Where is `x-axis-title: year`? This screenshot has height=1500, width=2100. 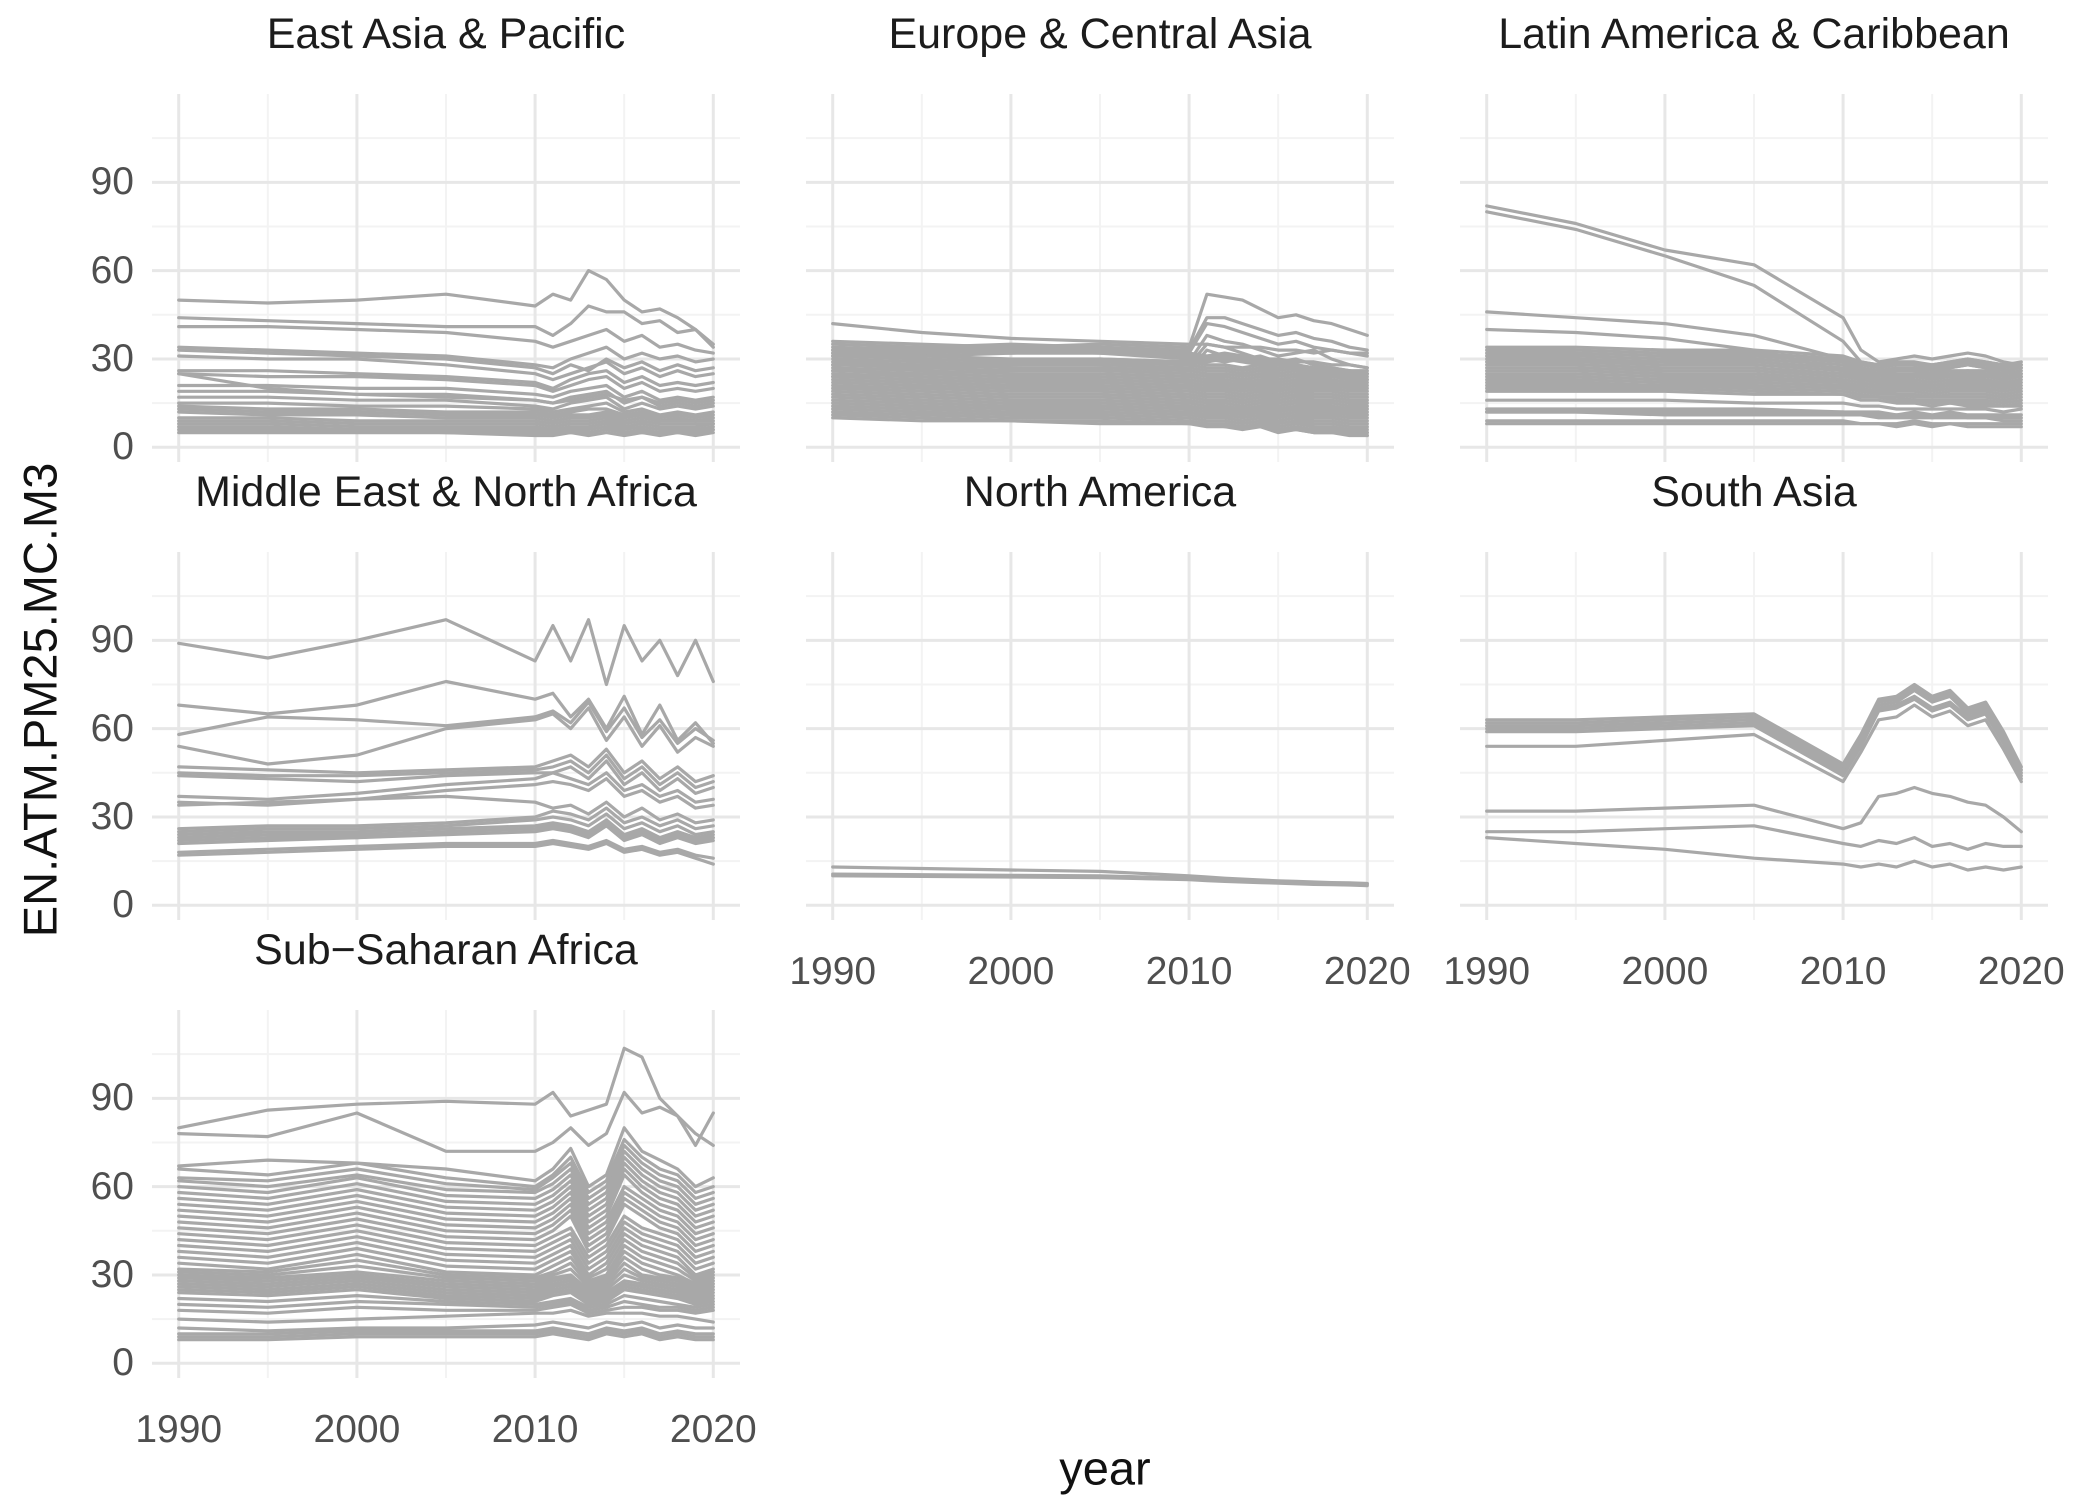
x-axis-title: year is located at coordinates (1105, 1468).